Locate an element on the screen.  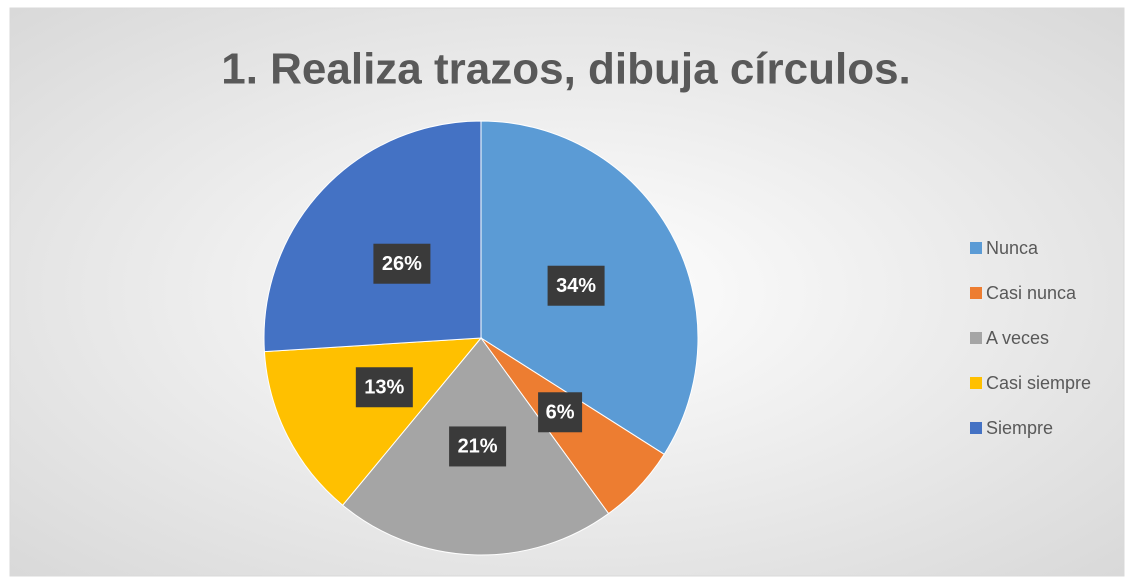
chart-title: 1. Realiza trazos, dibuja círculos. is located at coordinates (566, 69).